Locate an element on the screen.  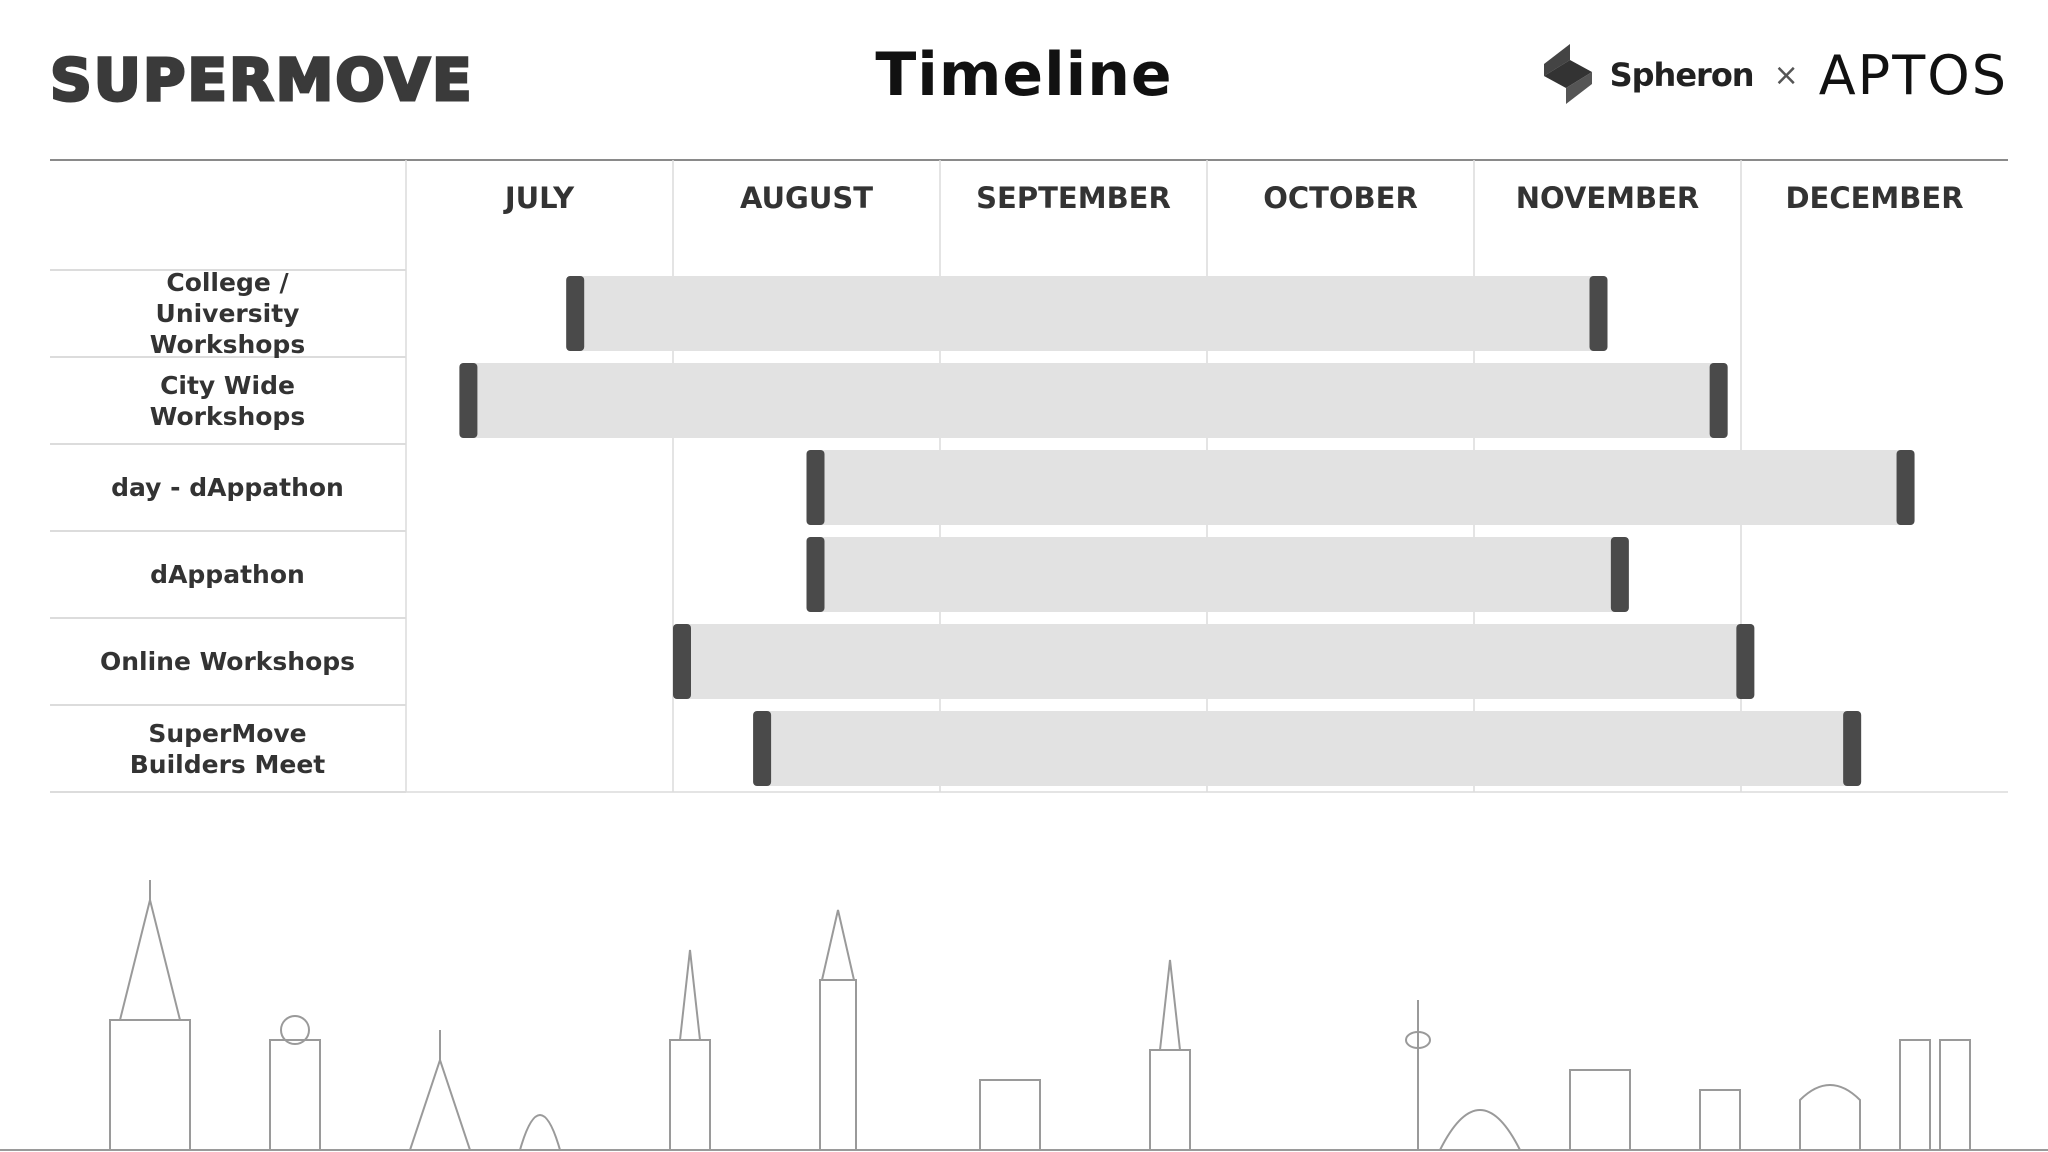
task-label-text: City Wide Workshops is located at coordinates (227, 400).